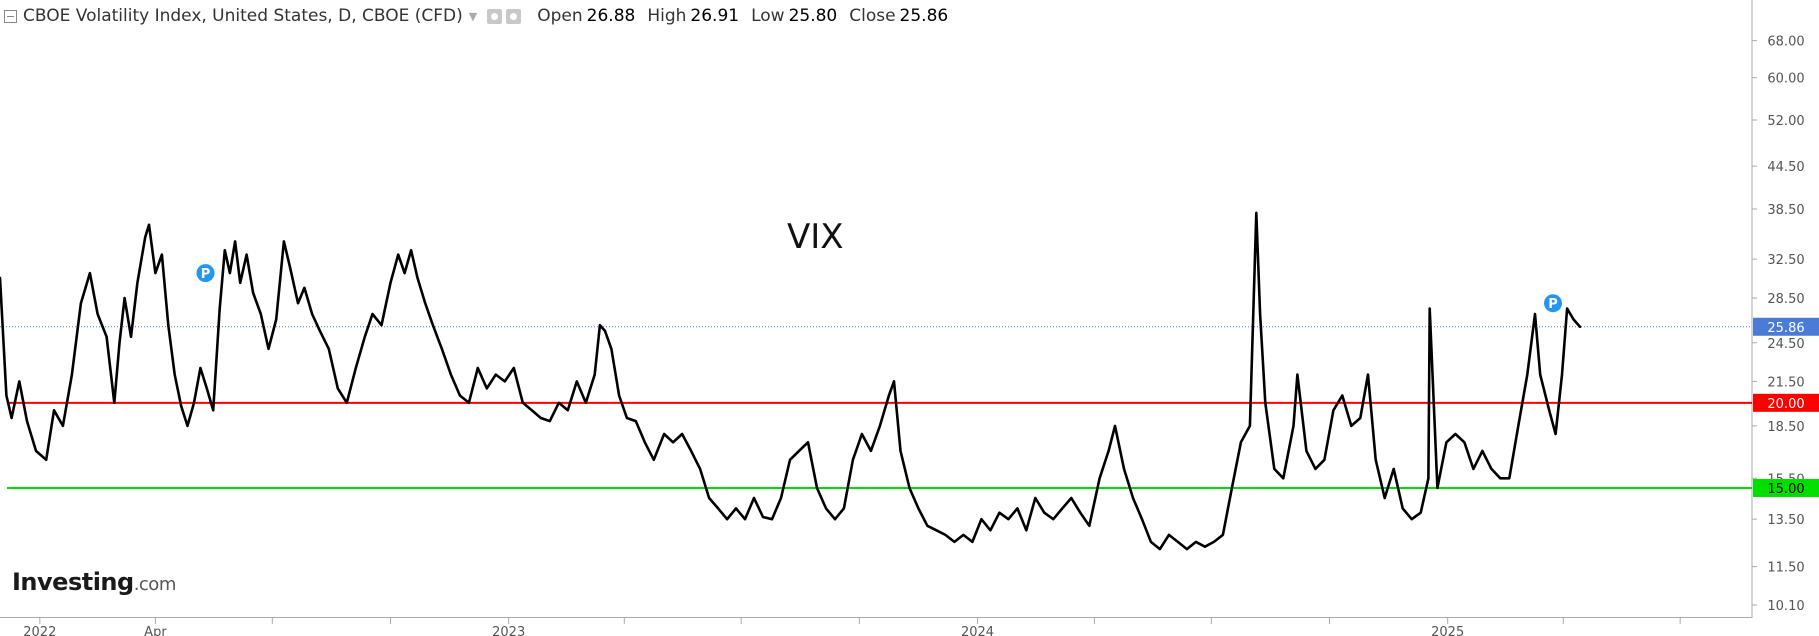 The image size is (1819, 636). Describe the element at coordinates (852, 627) in the screenshot. I see `time-axis: 2022 Apr 2023 2024 2025` at that location.